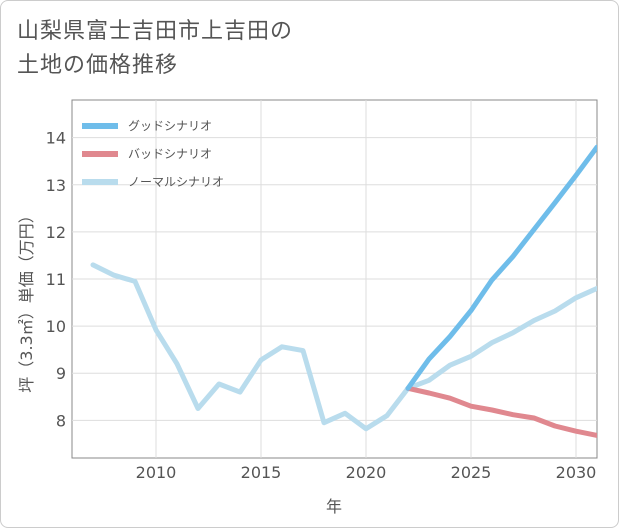 The height and width of the screenshot is (530, 621). I want to click on y-axis-label: 坪（3.3㎡）単価（万円）, so click(26, 299).